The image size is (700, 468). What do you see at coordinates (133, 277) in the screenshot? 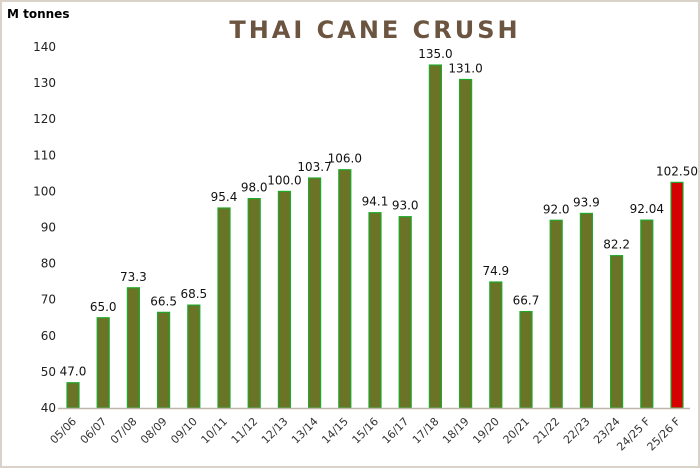
I see `data-label: 73.3` at bounding box center [133, 277].